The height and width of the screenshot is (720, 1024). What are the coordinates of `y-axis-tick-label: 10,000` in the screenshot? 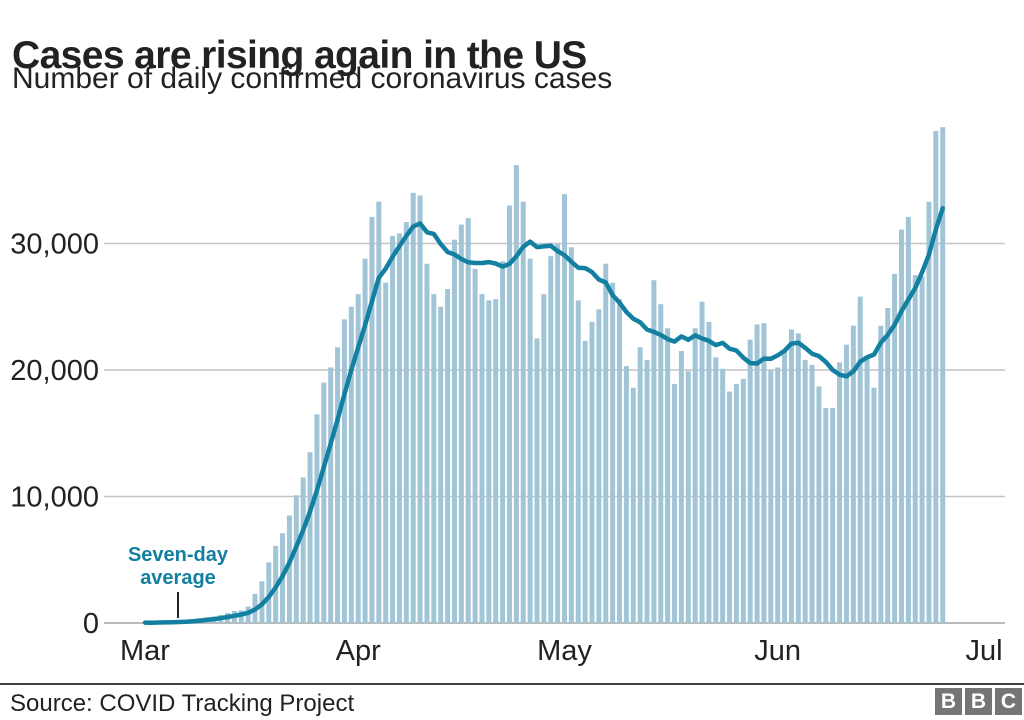 It's located at (54, 498).